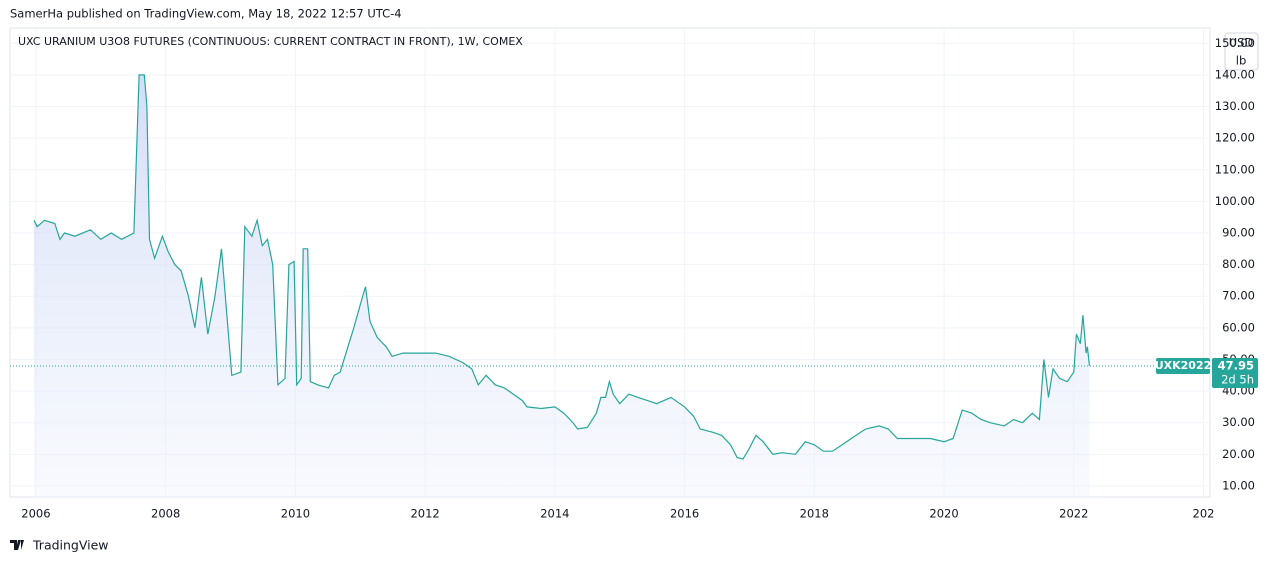  I want to click on y-tick-label: 120.00, so click(1235, 138).